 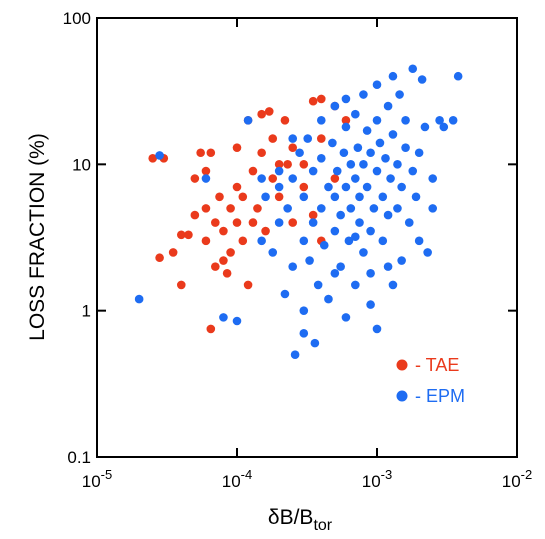 What do you see at coordinates (440, 396) in the screenshot?
I see `legend-label: - EPM` at bounding box center [440, 396].